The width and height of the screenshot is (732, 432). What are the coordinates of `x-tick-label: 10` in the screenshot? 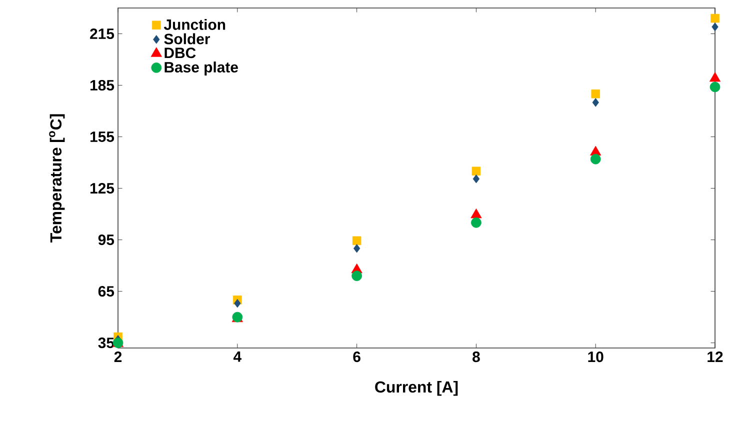 It's located at (596, 357).